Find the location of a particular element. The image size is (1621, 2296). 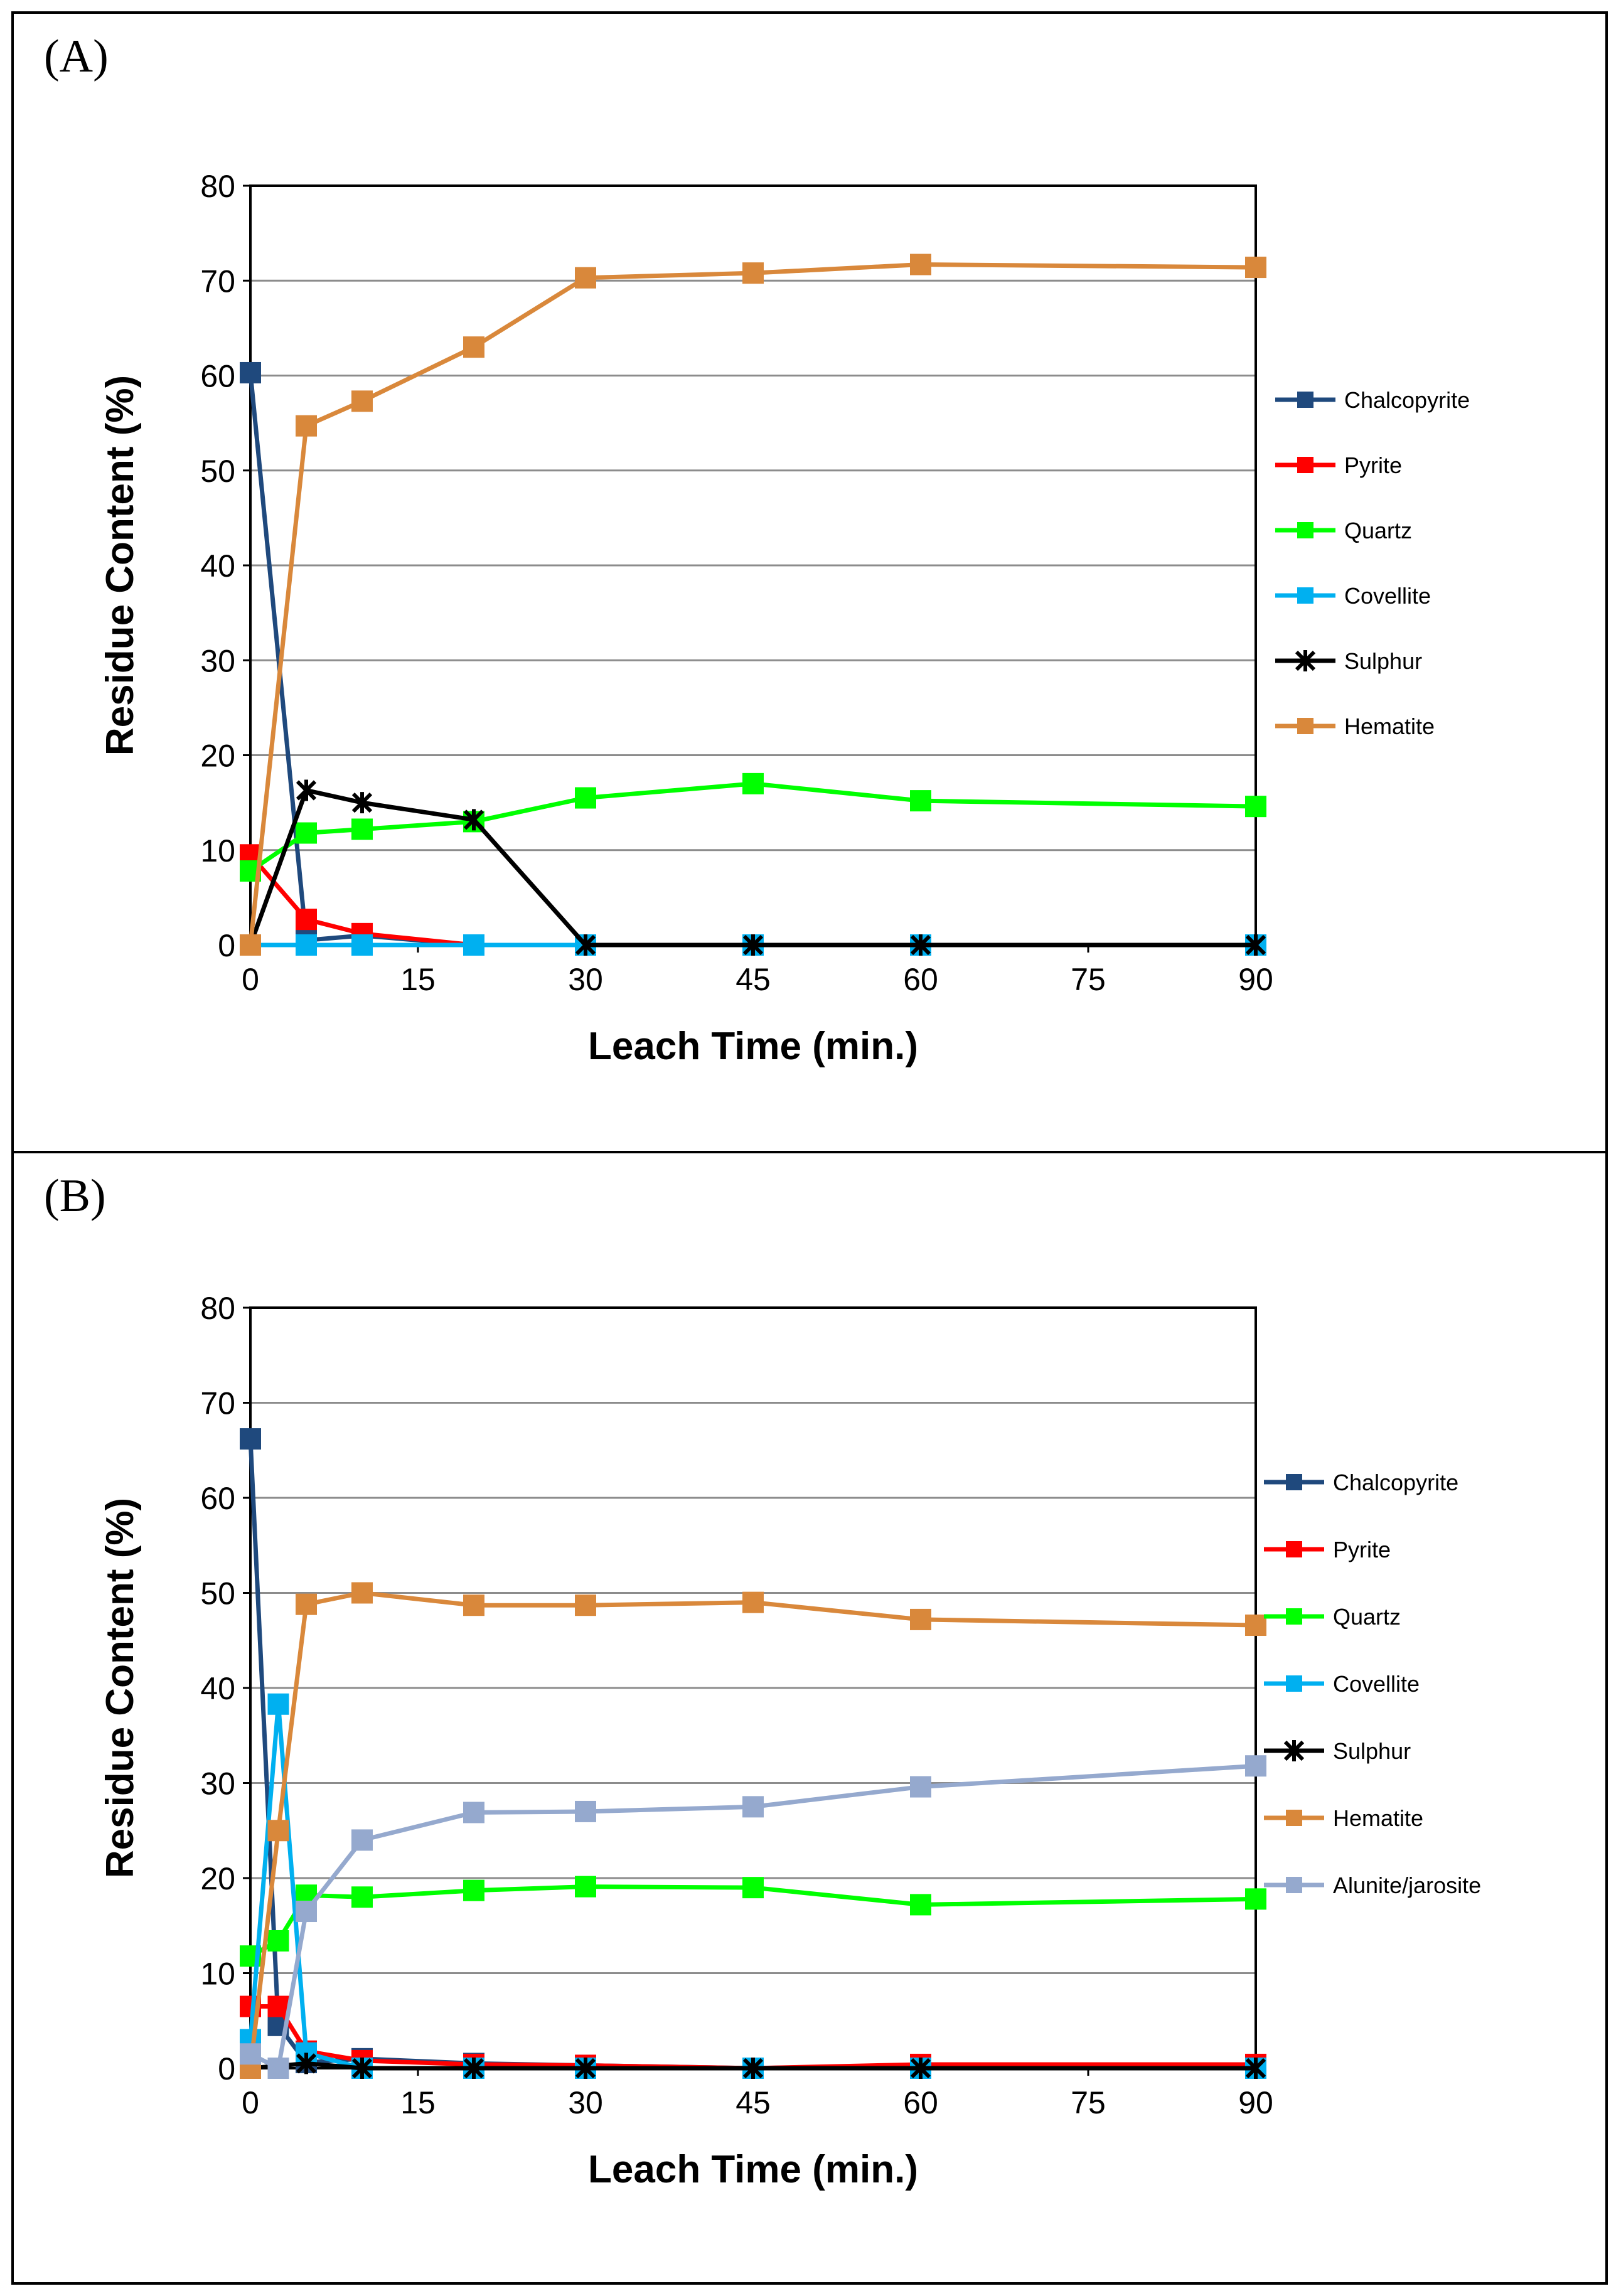

series-alunite-jarosite is located at coordinates (753, 1917).